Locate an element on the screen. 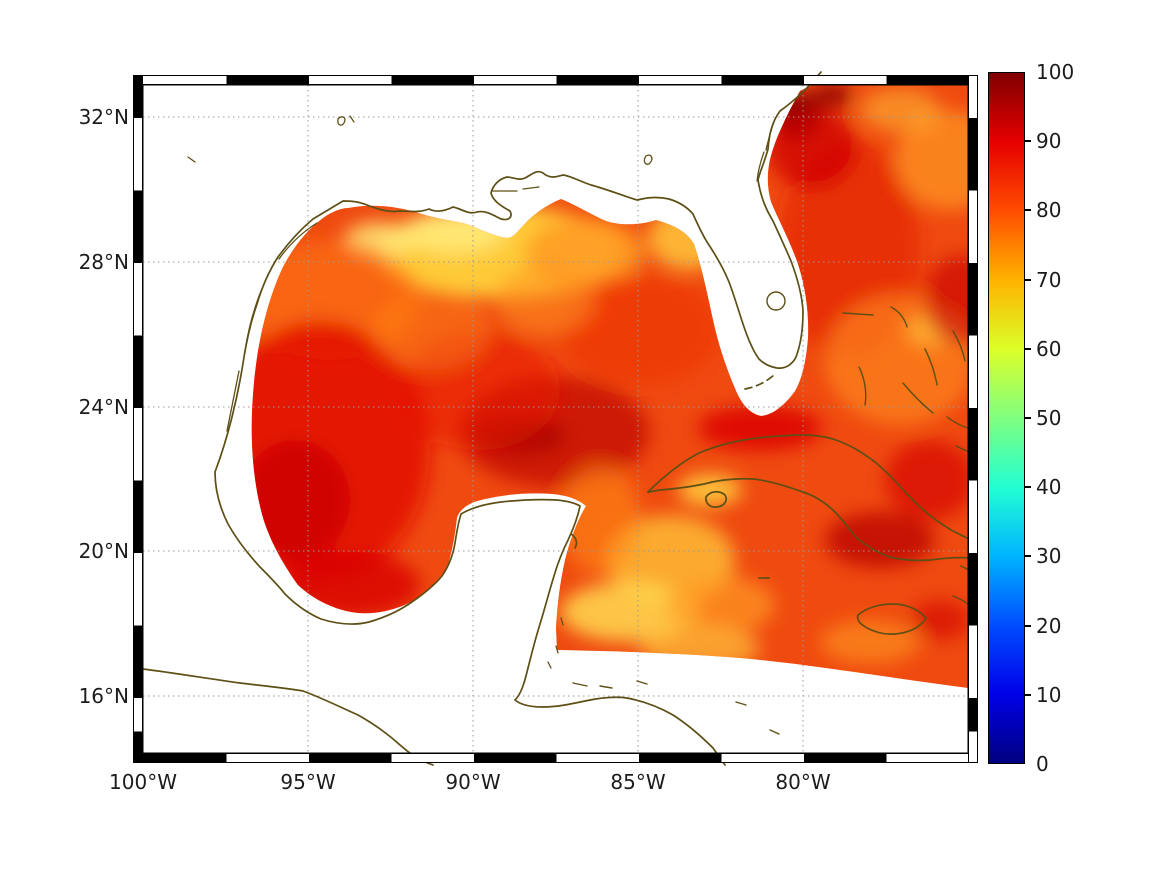  colorbar-label-10: 10 is located at coordinates (1049, 695).